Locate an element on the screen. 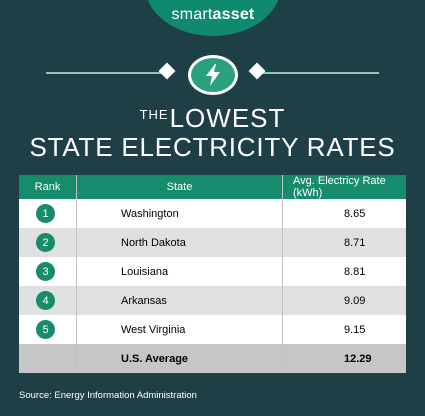 This screenshot has height=416, width=425. rate-cell: 8.81 is located at coordinates (344, 271).